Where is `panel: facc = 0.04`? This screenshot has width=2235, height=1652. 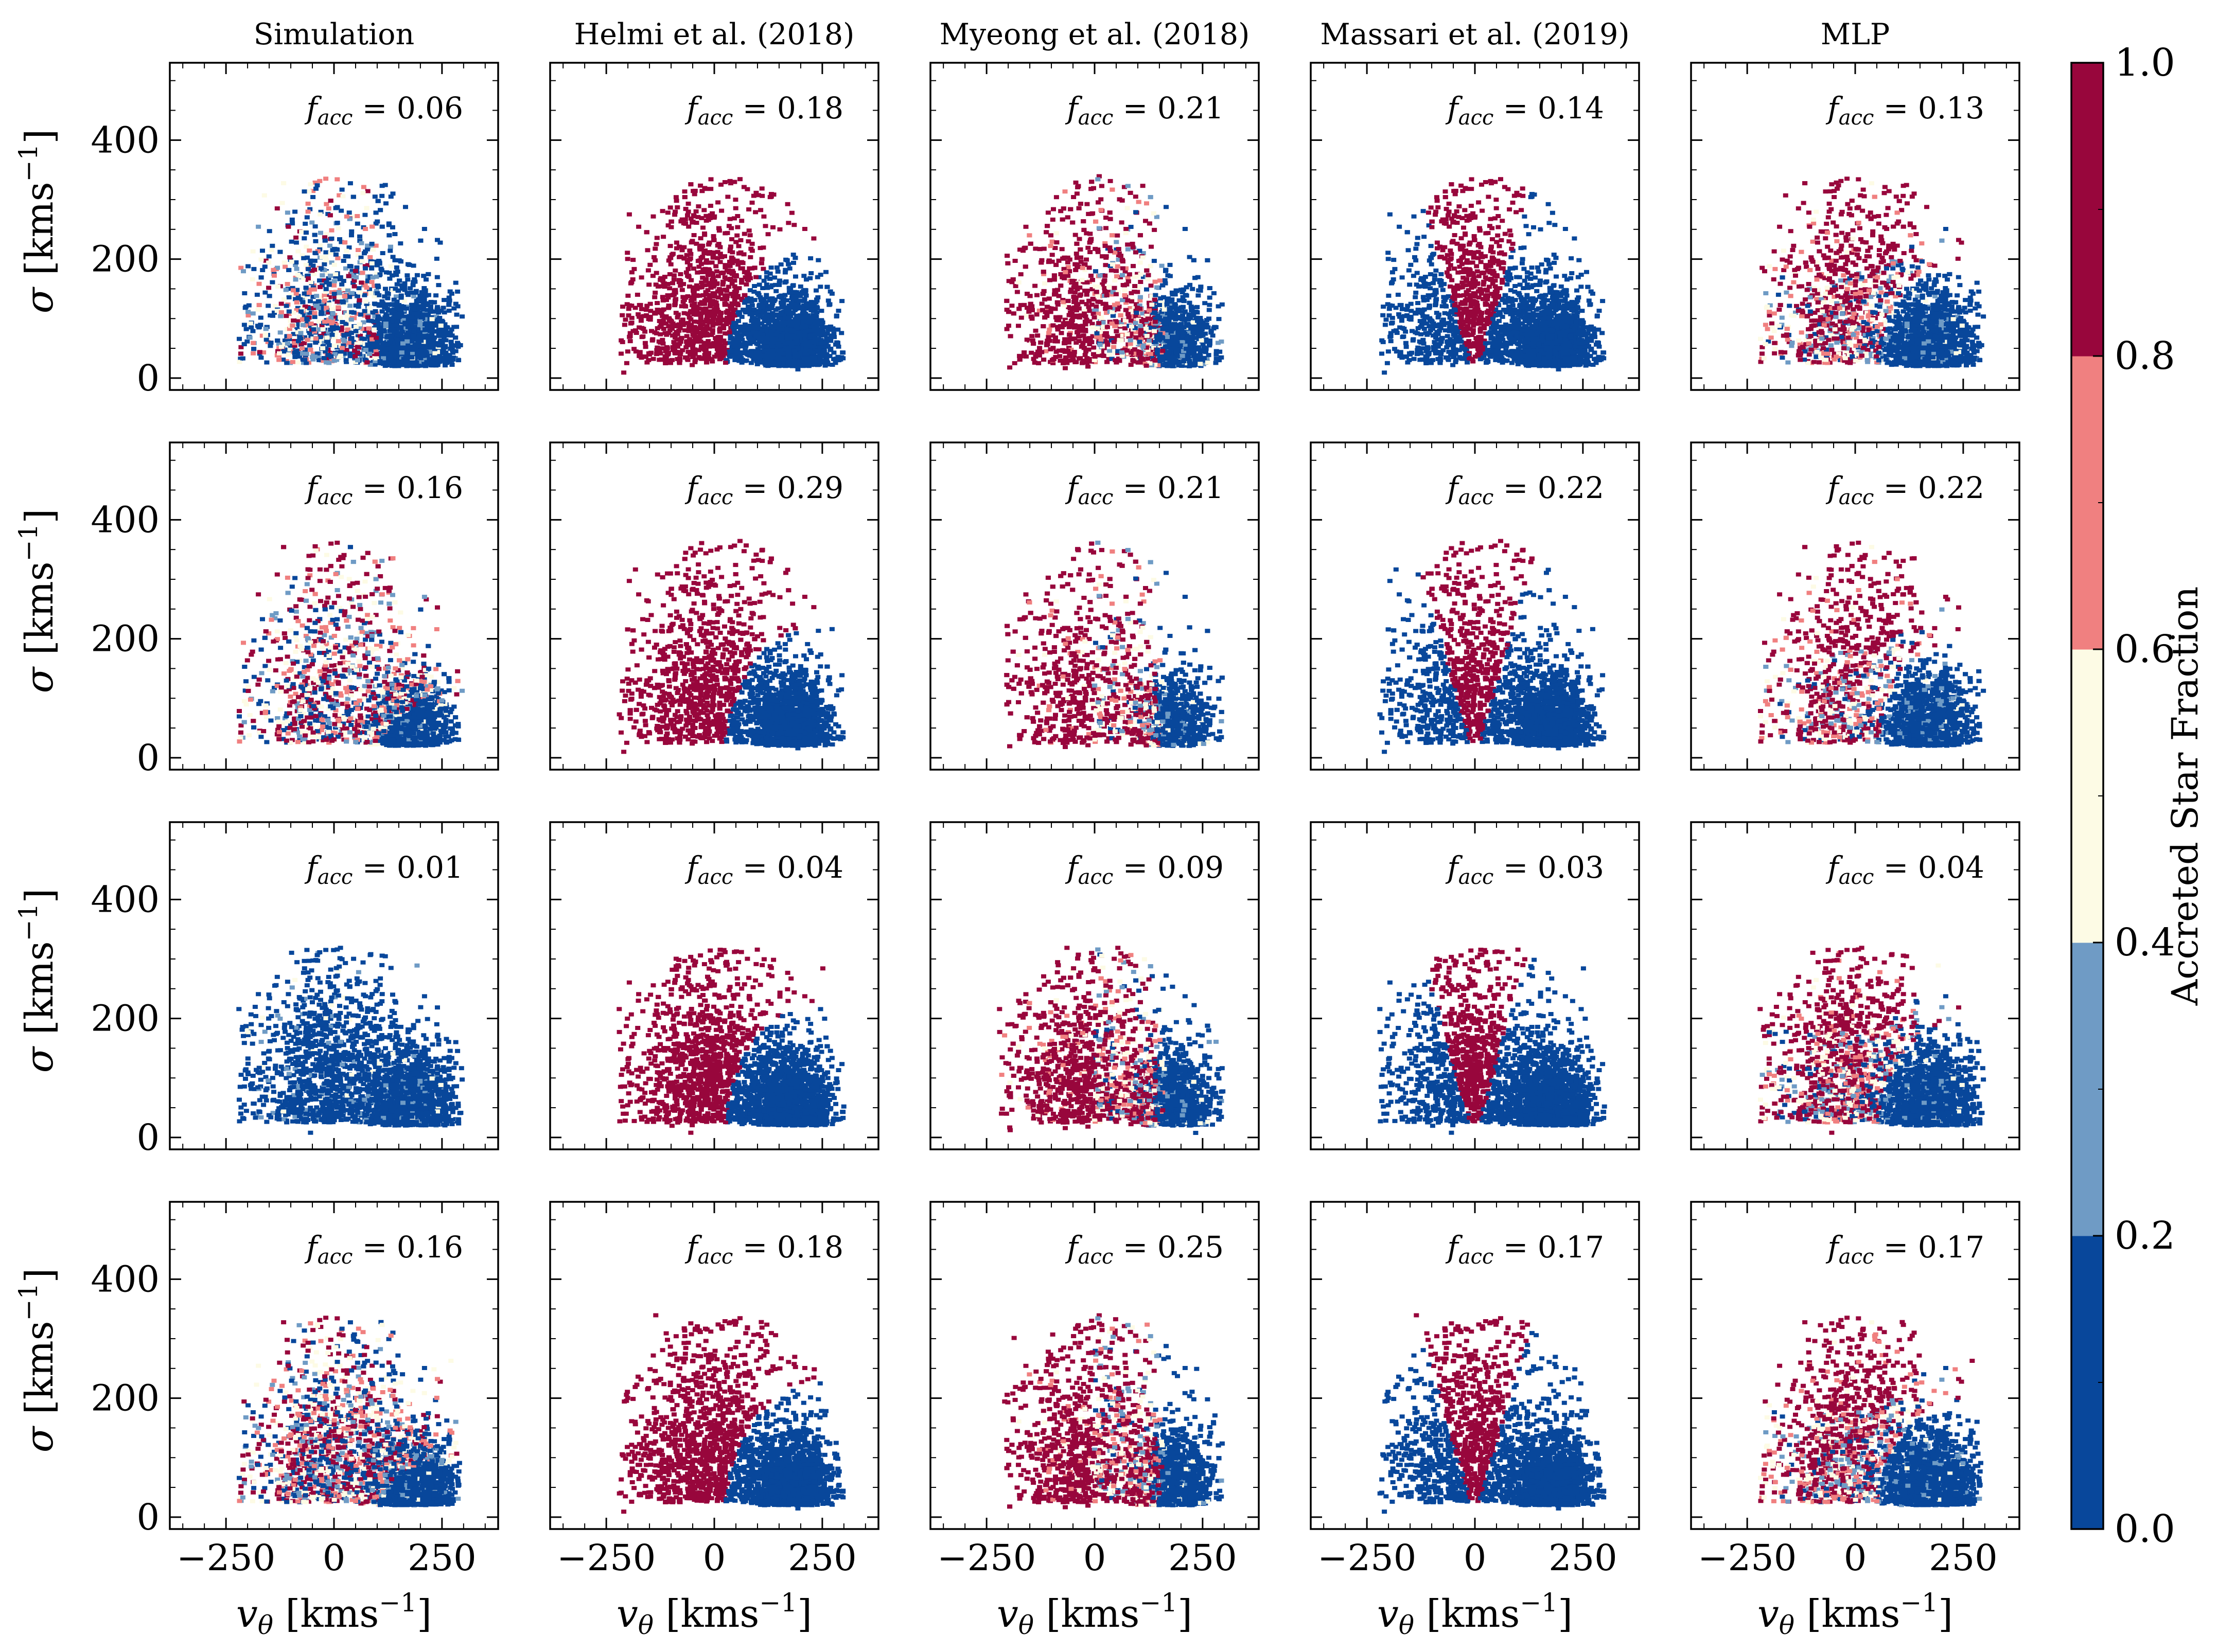 panel: facc = 0.04 is located at coordinates (1855, 986).